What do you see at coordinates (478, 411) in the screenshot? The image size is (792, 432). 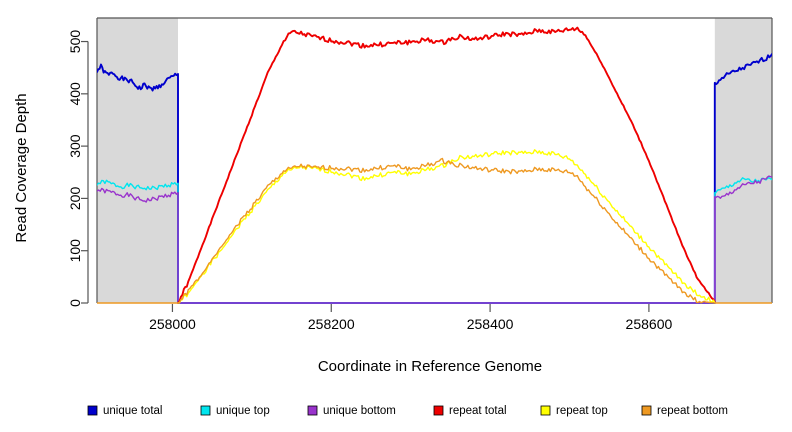 I see `legend-label-repeat-total: repeat total` at bounding box center [478, 411].